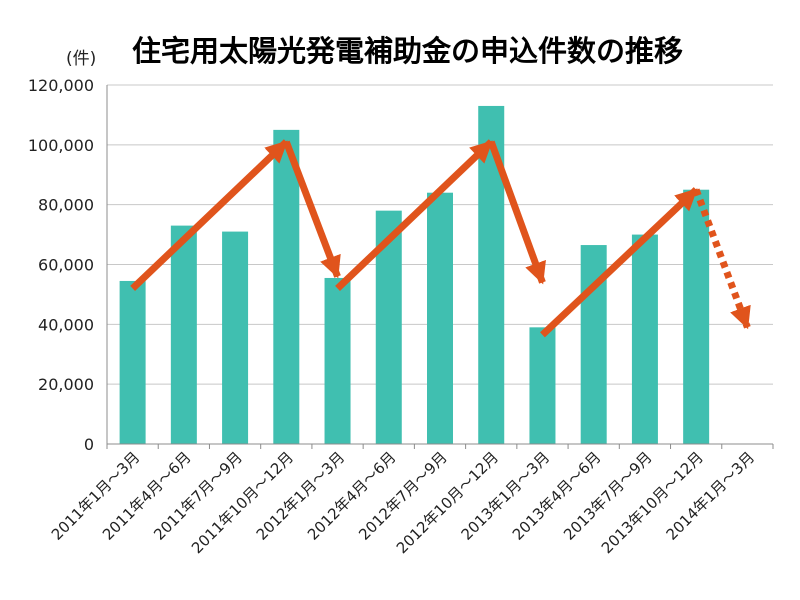 The image size is (800, 600). I want to click on y-tick-label-4: 80,000, so click(66, 205).